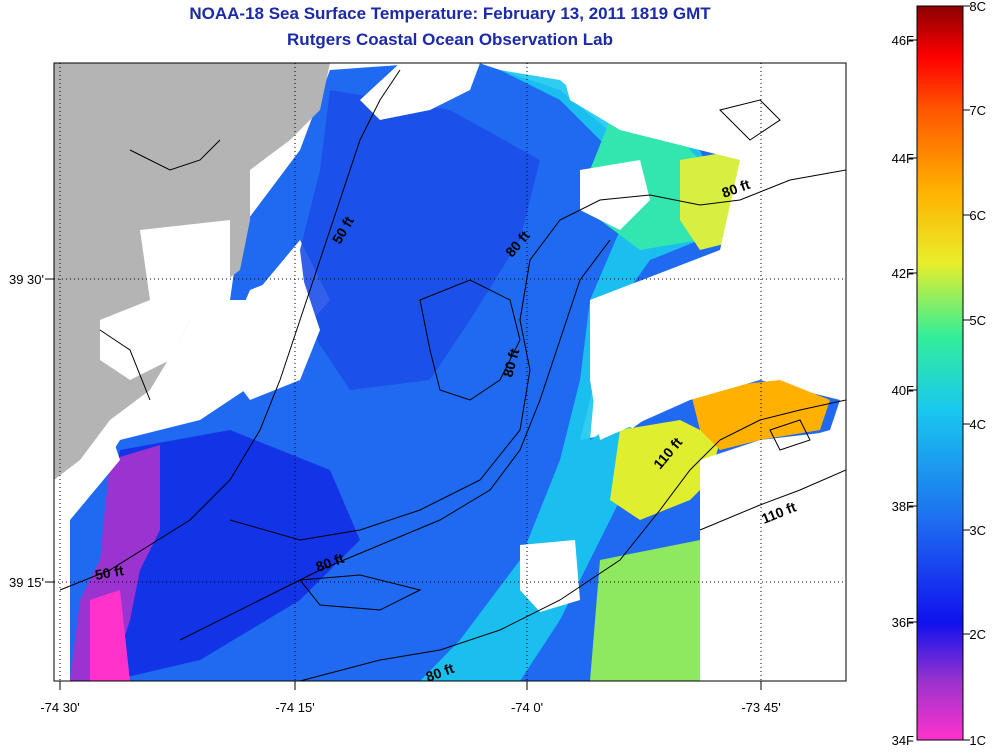  Describe the element at coordinates (26, 582) in the screenshot. I see `y-tick-label: 39 15'` at that location.